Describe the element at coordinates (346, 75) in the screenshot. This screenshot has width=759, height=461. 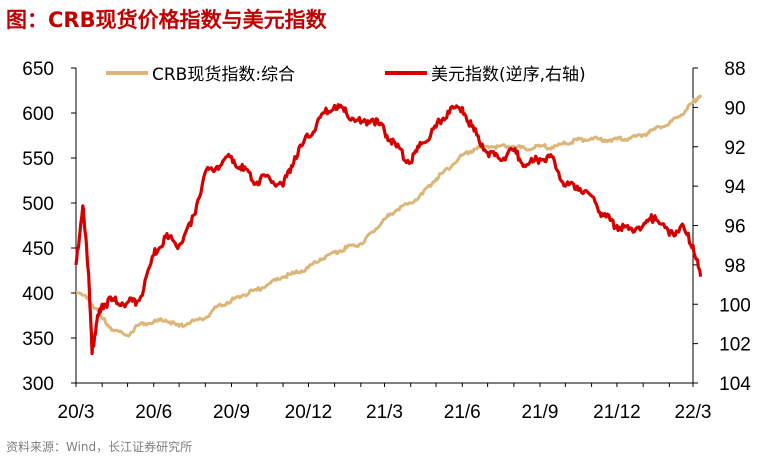
I see `legend: CRB现货指数:综合 美元指数(逆序,右轴)` at that location.